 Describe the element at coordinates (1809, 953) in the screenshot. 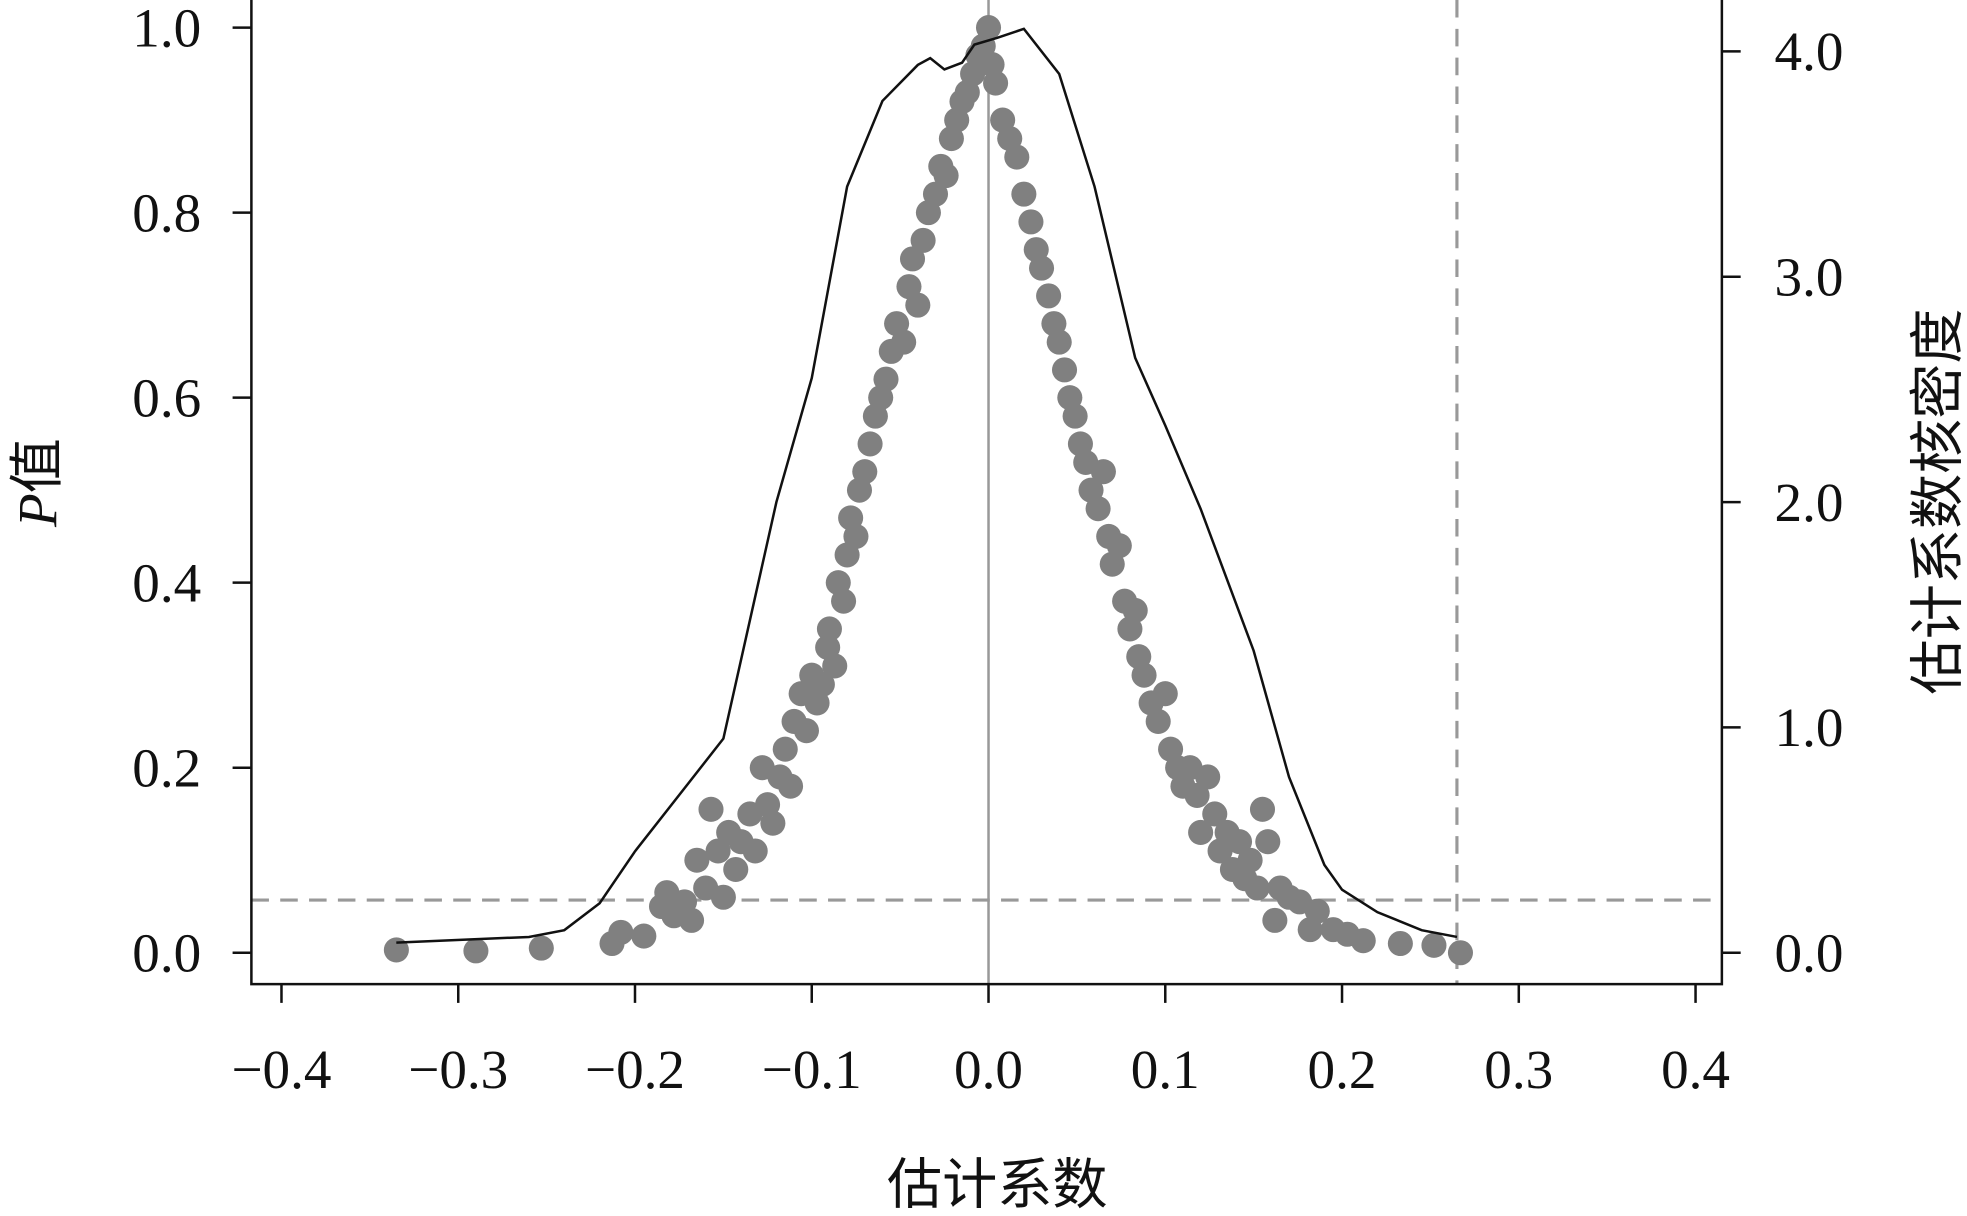

I see `y2-tick-label: 0.0` at that location.